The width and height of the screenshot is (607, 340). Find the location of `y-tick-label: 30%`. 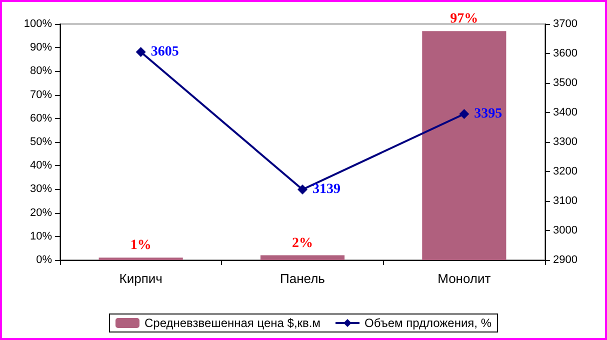

y-tick-label: 30% is located at coordinates (41, 189).